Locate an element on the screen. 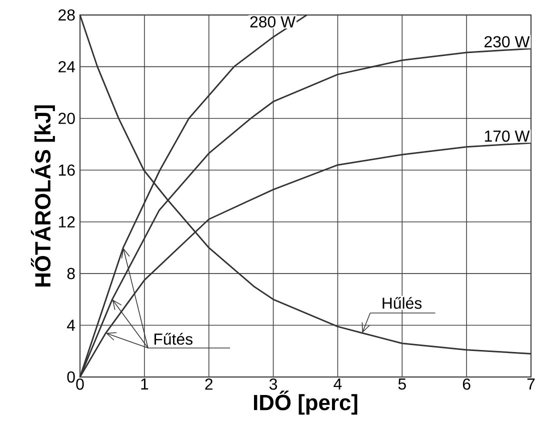 This screenshot has height=443, width=541. series-label: 170 W is located at coordinates (507, 136).